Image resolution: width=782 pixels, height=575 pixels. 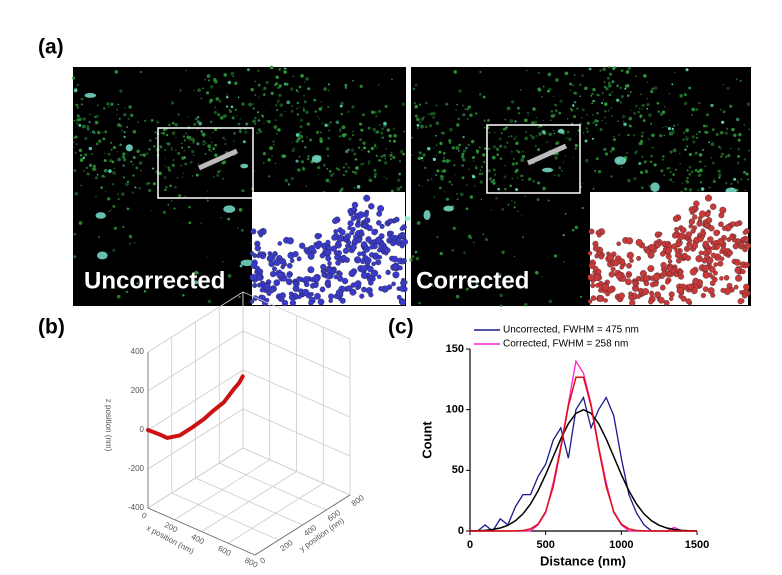 What do you see at coordinates (138, 351) in the screenshot?
I see `z-tick-label: 400` at bounding box center [138, 351].